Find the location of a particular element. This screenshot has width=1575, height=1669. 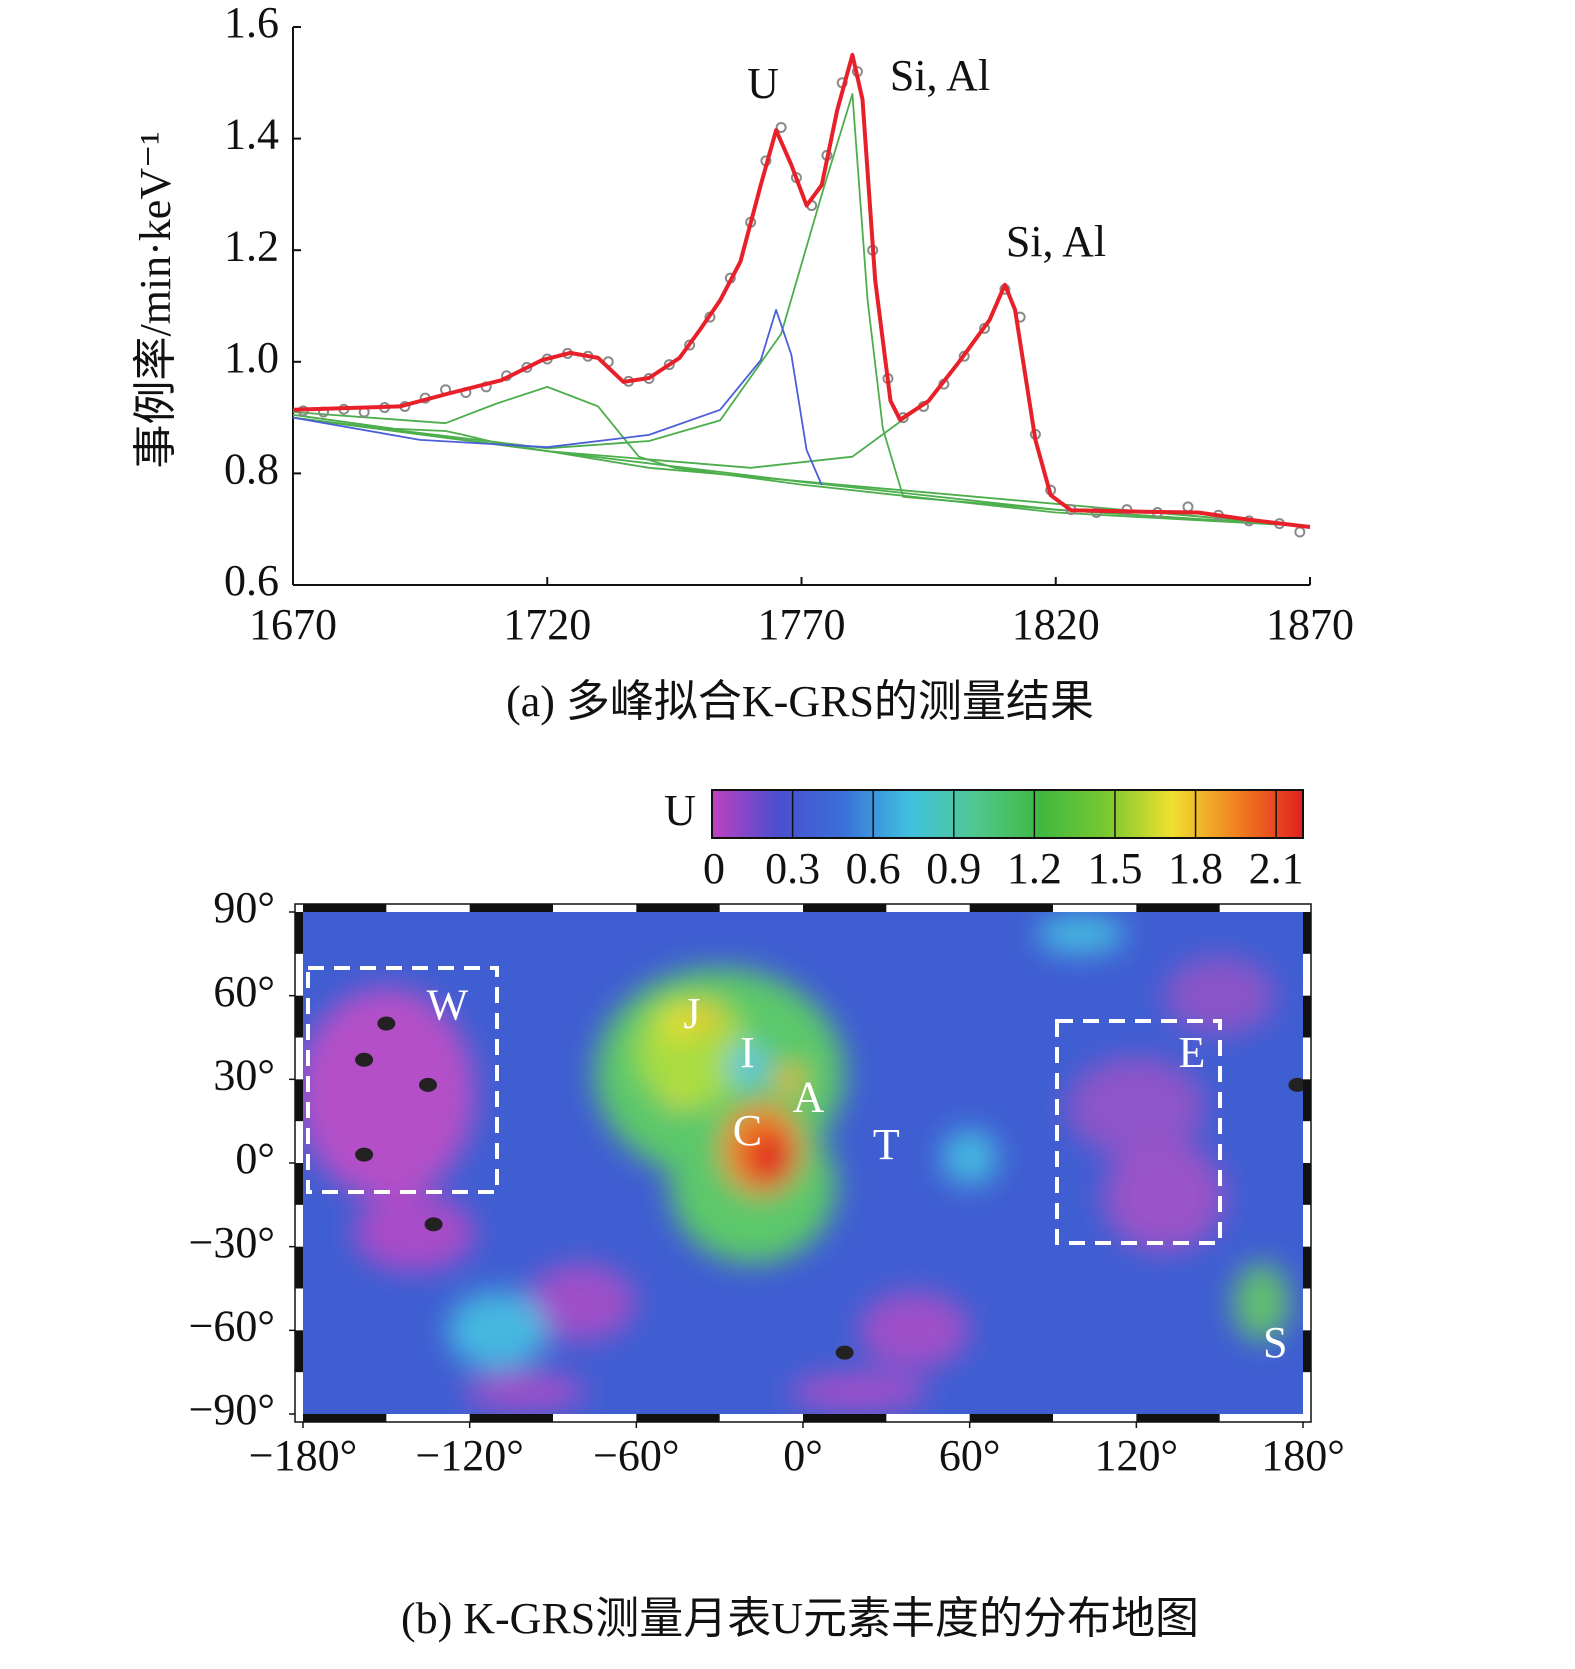

colorbar-tick-label: 0.9 is located at coordinates (953, 868).